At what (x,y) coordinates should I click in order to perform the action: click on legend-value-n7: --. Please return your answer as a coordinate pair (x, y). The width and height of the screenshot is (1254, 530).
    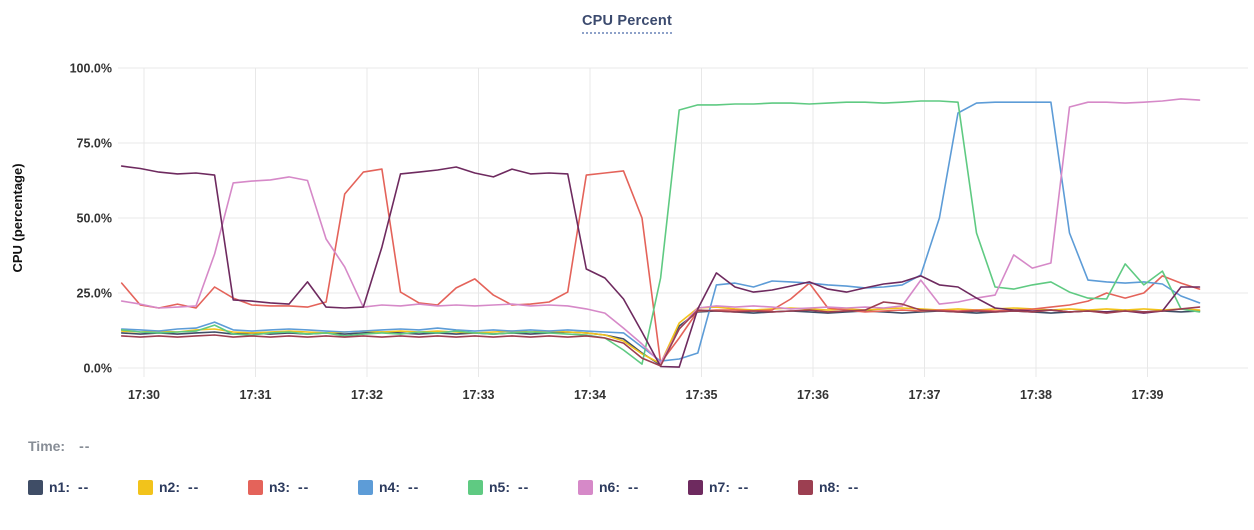
    Looking at the image, I should click on (744, 487).